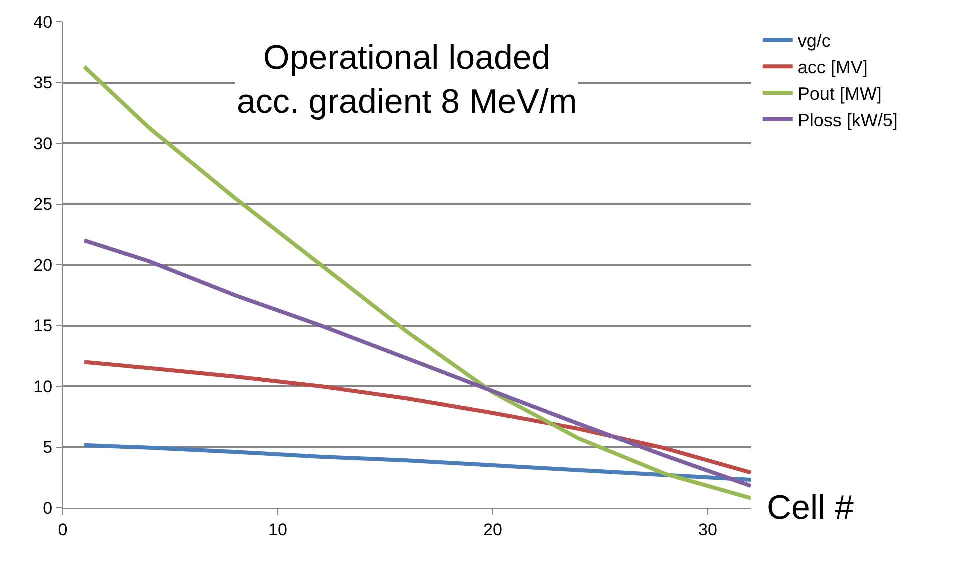  What do you see at coordinates (833, 68) in the screenshot?
I see `legend-label: acc [MV]` at bounding box center [833, 68].